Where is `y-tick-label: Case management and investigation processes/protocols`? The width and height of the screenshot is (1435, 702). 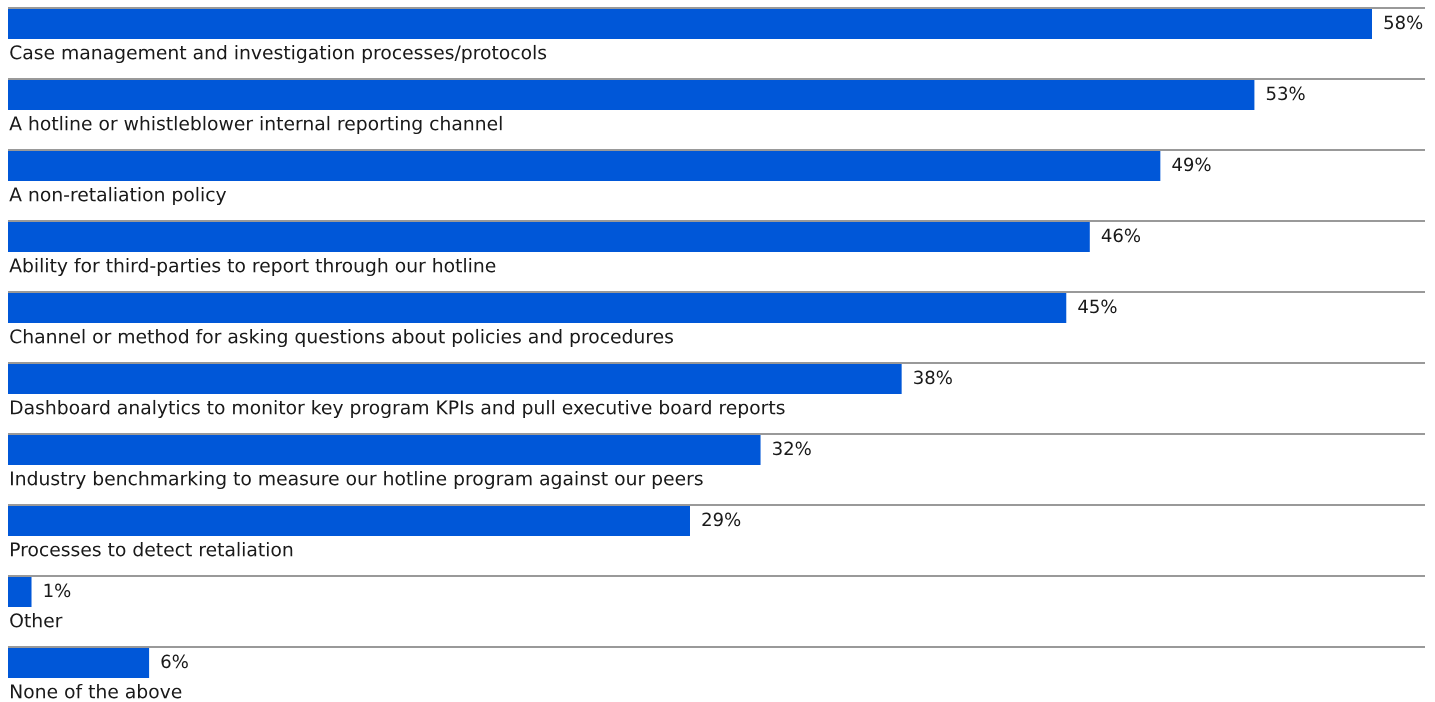 y-tick-label: Case management and investigation processes/protocols is located at coordinates (278, 54).